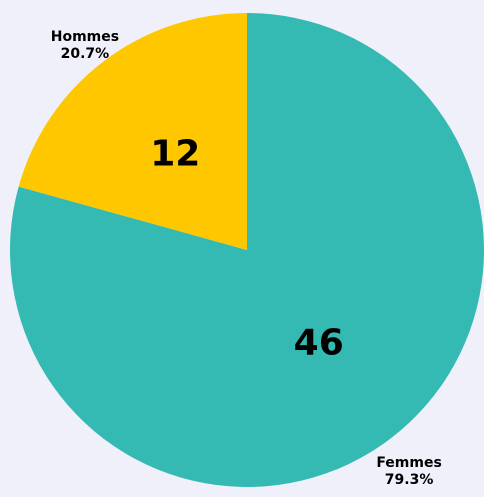 This screenshot has height=497, width=484. Describe the element at coordinates (319, 342) in the screenshot. I see `slice-value-label: 46` at that location.